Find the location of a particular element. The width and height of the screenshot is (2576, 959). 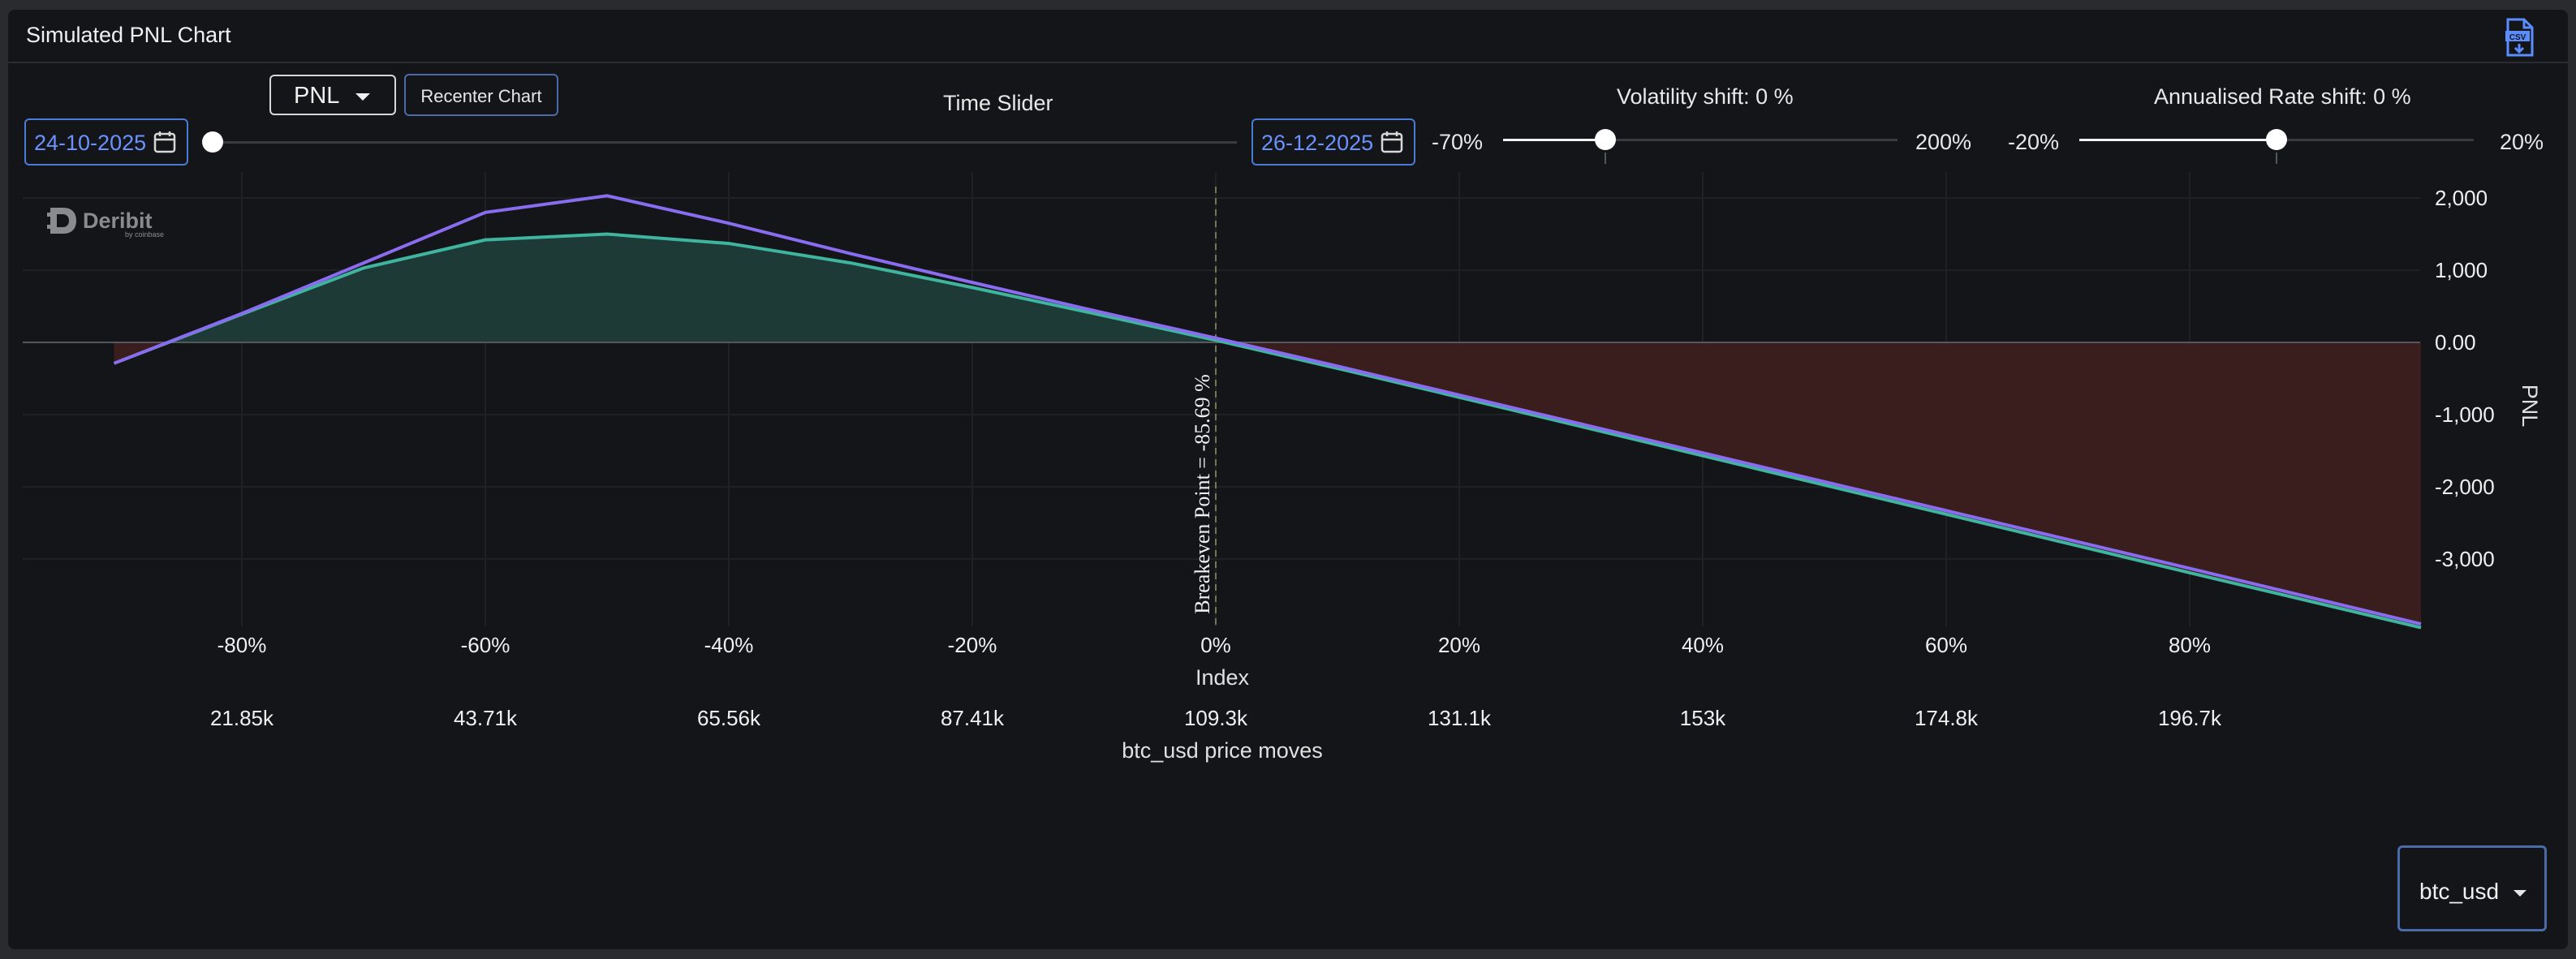

x-tick-label: 0% is located at coordinates (1215, 645).